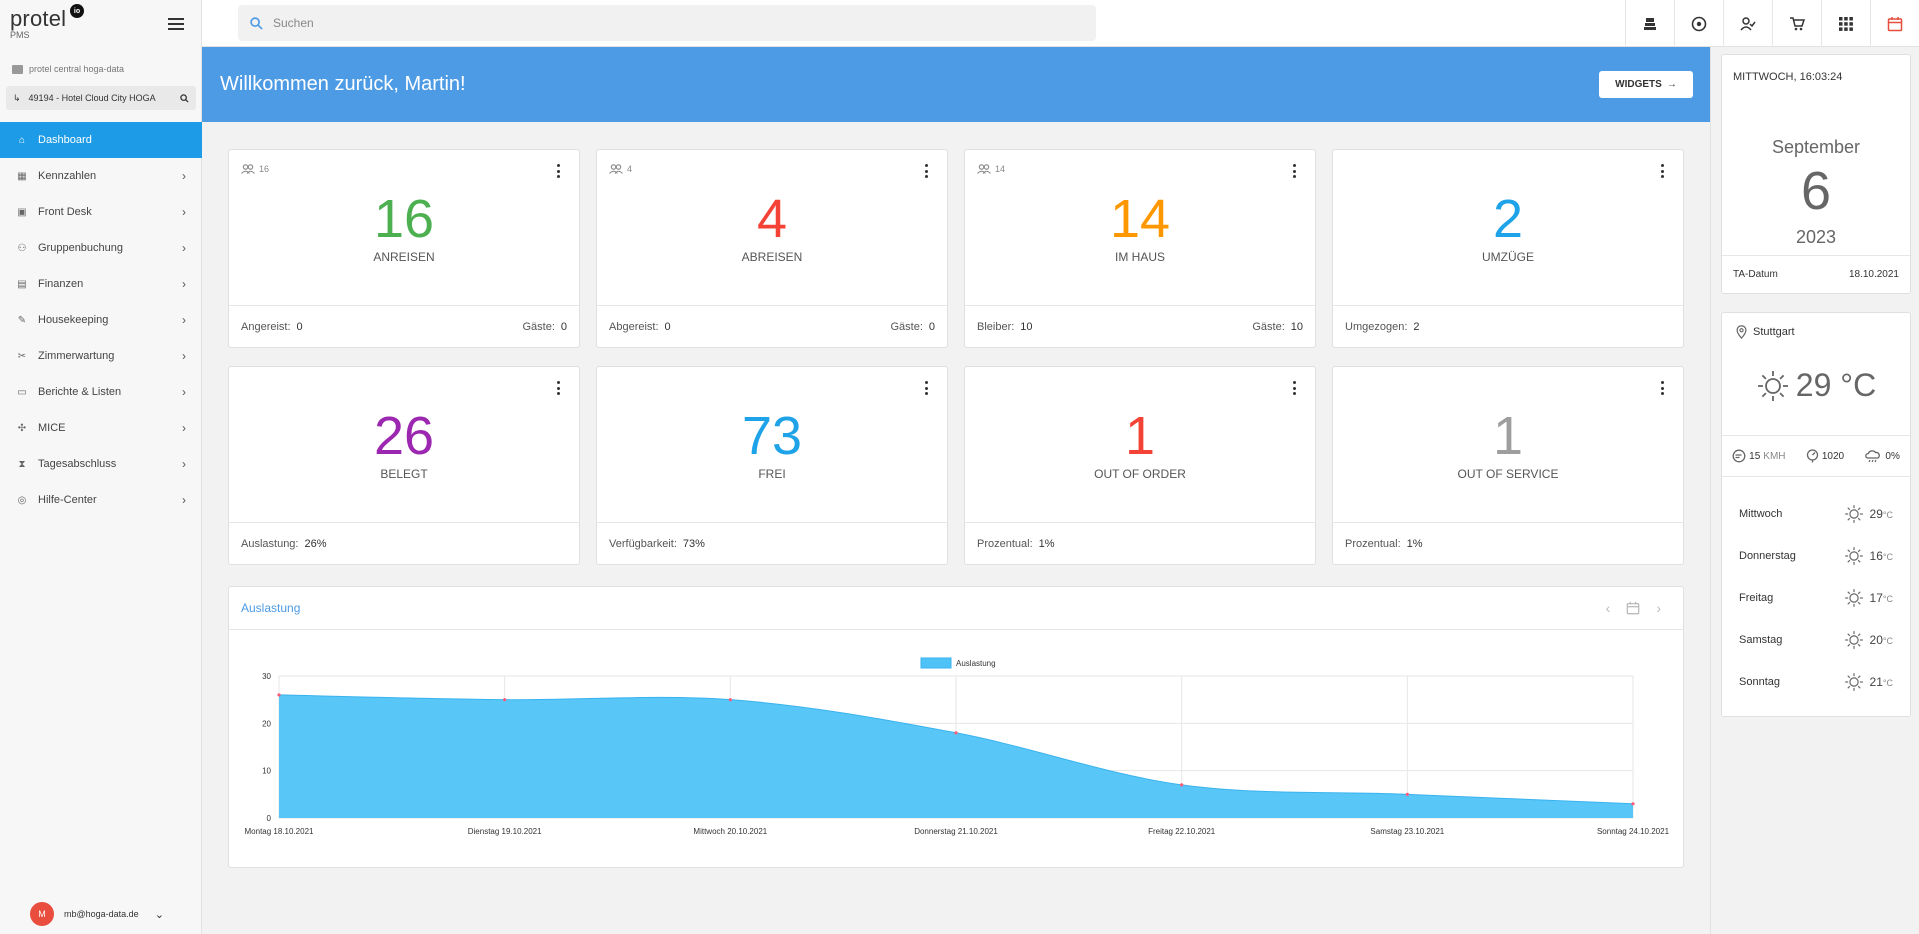 The image size is (1919, 934). I want to click on card-footer-right-value: 0, so click(563, 326).